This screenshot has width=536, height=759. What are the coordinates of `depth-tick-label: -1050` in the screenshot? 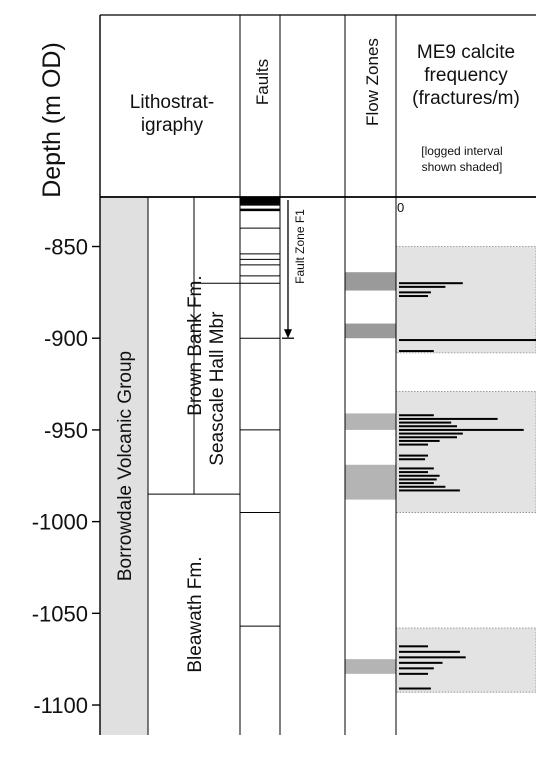 It's located at (60, 613).